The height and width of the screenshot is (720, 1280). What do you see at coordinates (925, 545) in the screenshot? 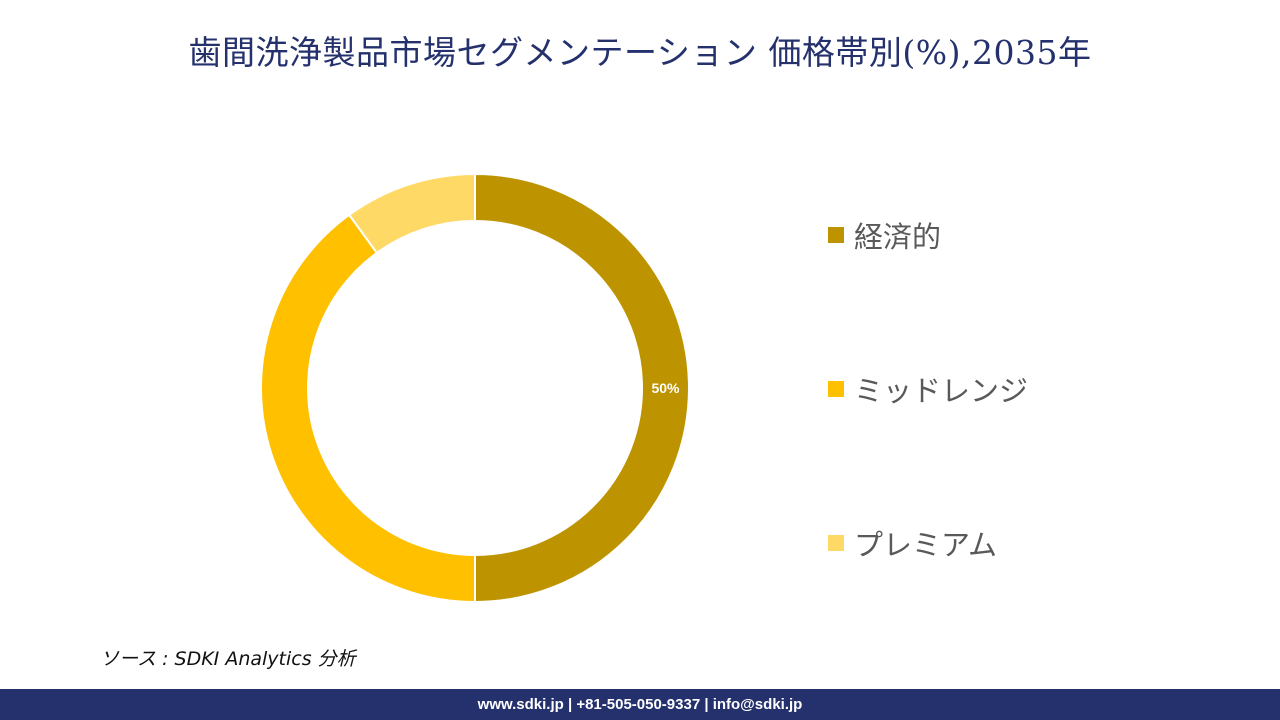
I see `legend-label-3: プレミアム` at bounding box center [925, 545].